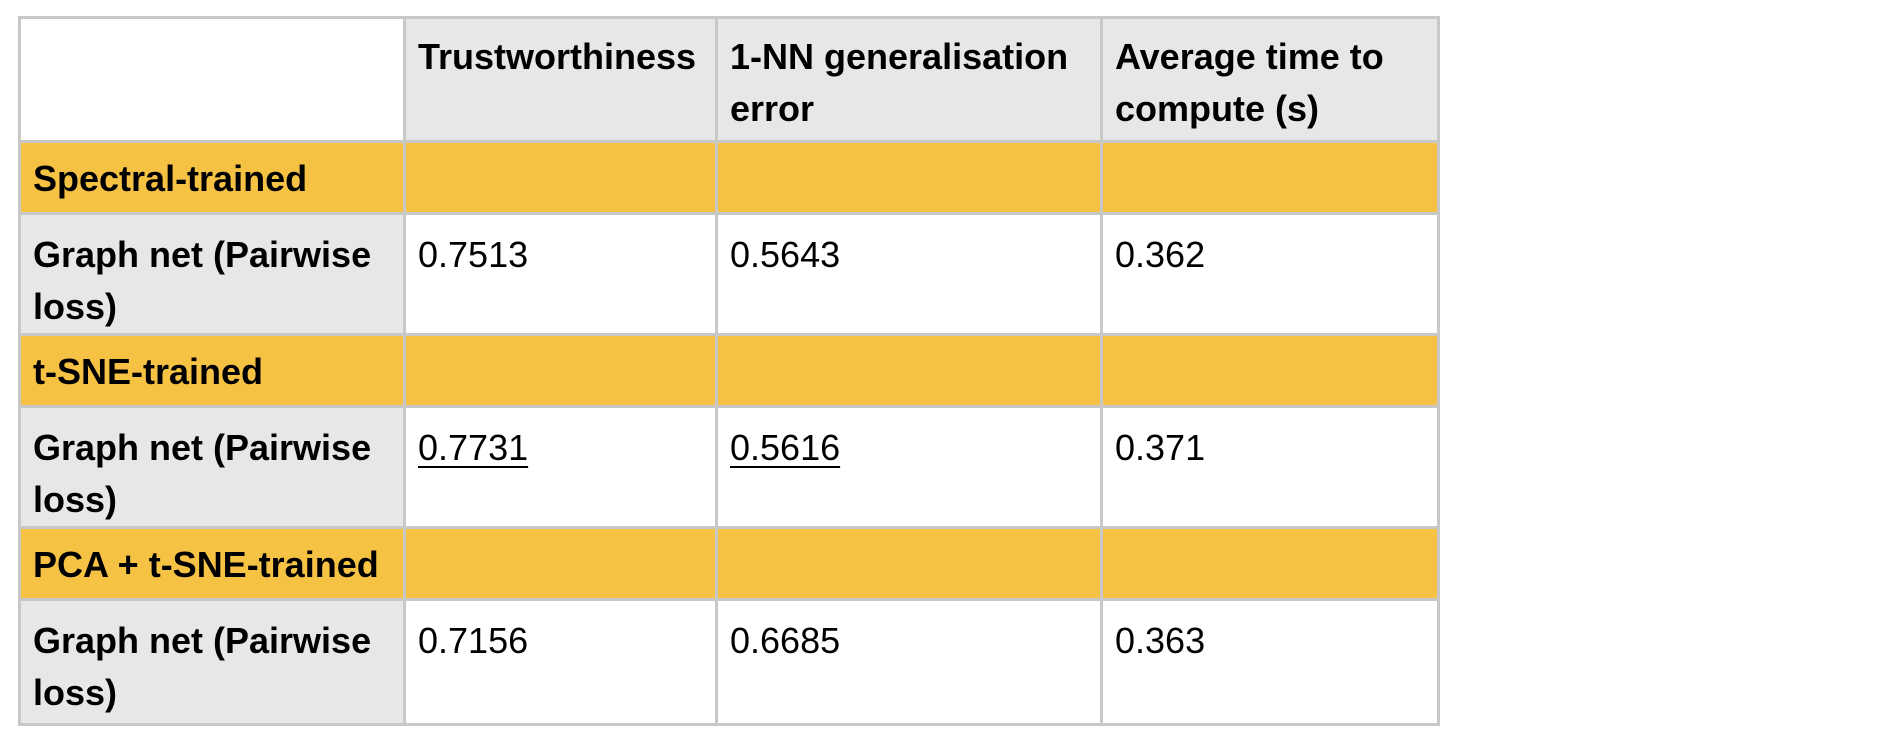 The width and height of the screenshot is (1884, 738). What do you see at coordinates (1270, 662) in the screenshot?
I see `cell-time: 0.363` at bounding box center [1270, 662].